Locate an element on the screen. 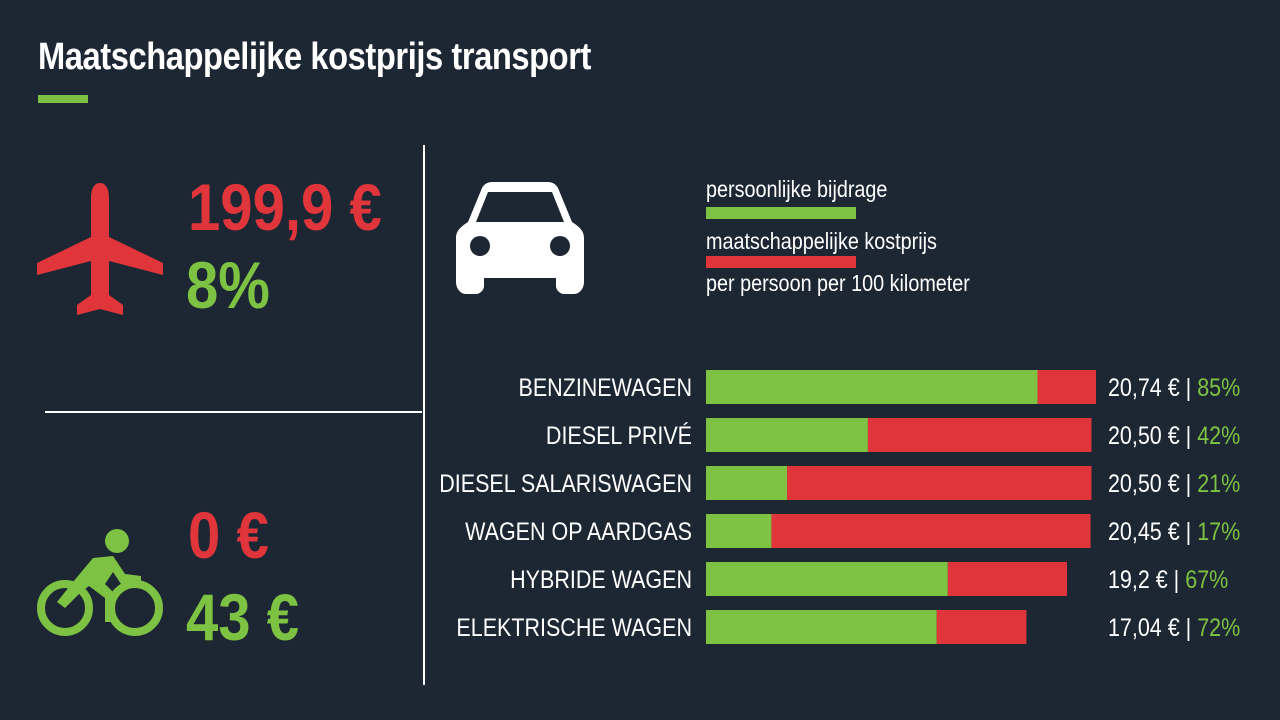  bike-cost: 0 € is located at coordinates (228, 535).